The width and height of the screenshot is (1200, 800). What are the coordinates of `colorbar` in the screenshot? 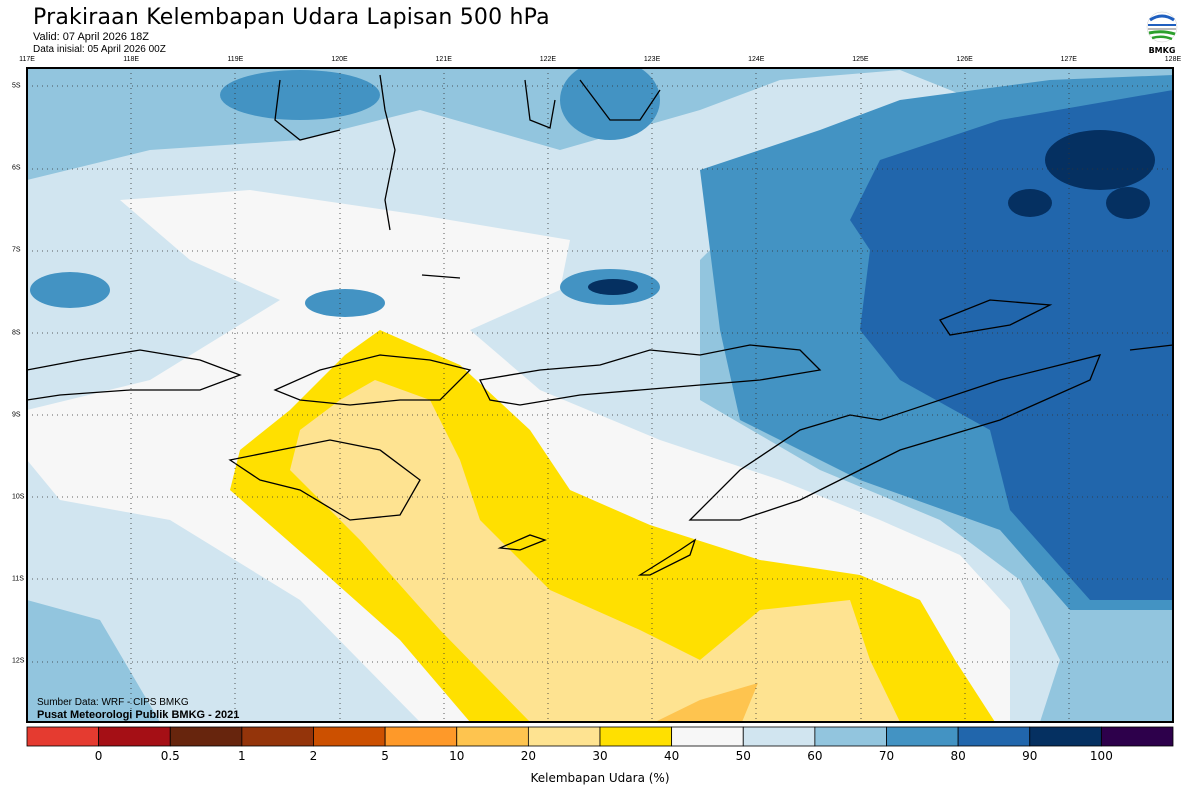 It's located at (600, 736).